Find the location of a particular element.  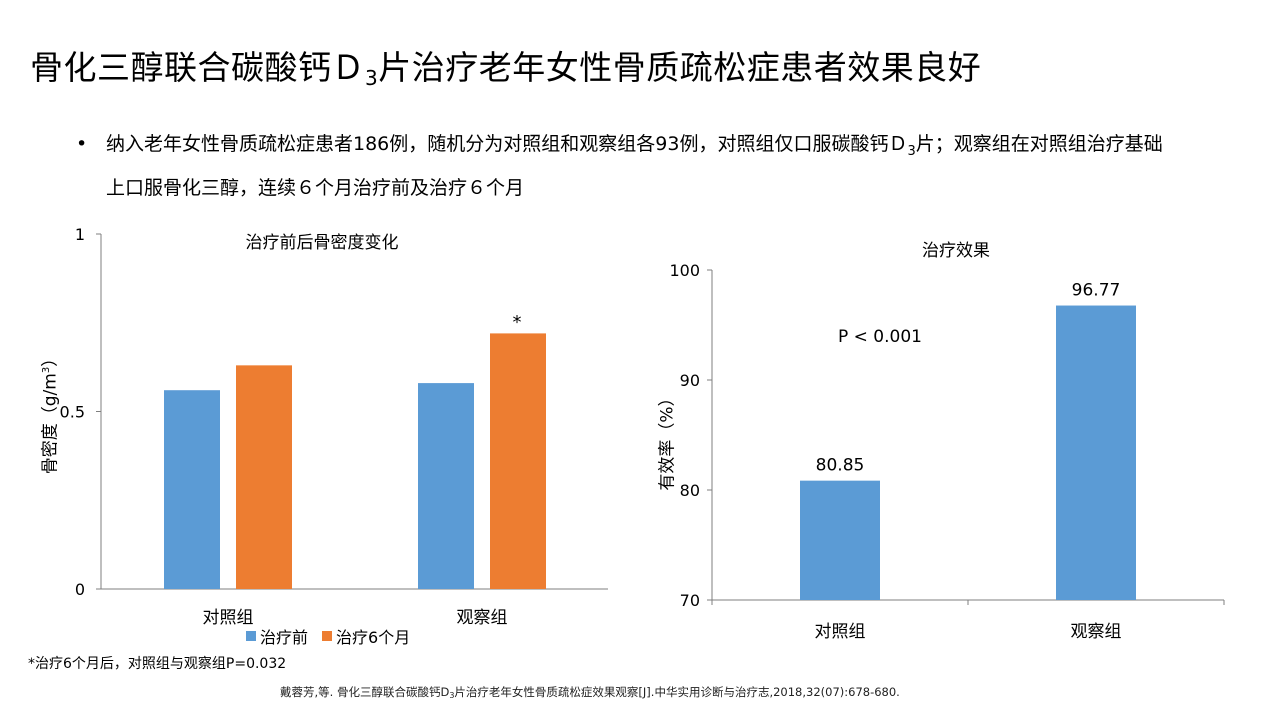

bullet-text-part2: 片；观察组在对照组治疗基础上口服骨化三醇，连续６个月治疗前及治疗６个月 is located at coordinates (634, 166).